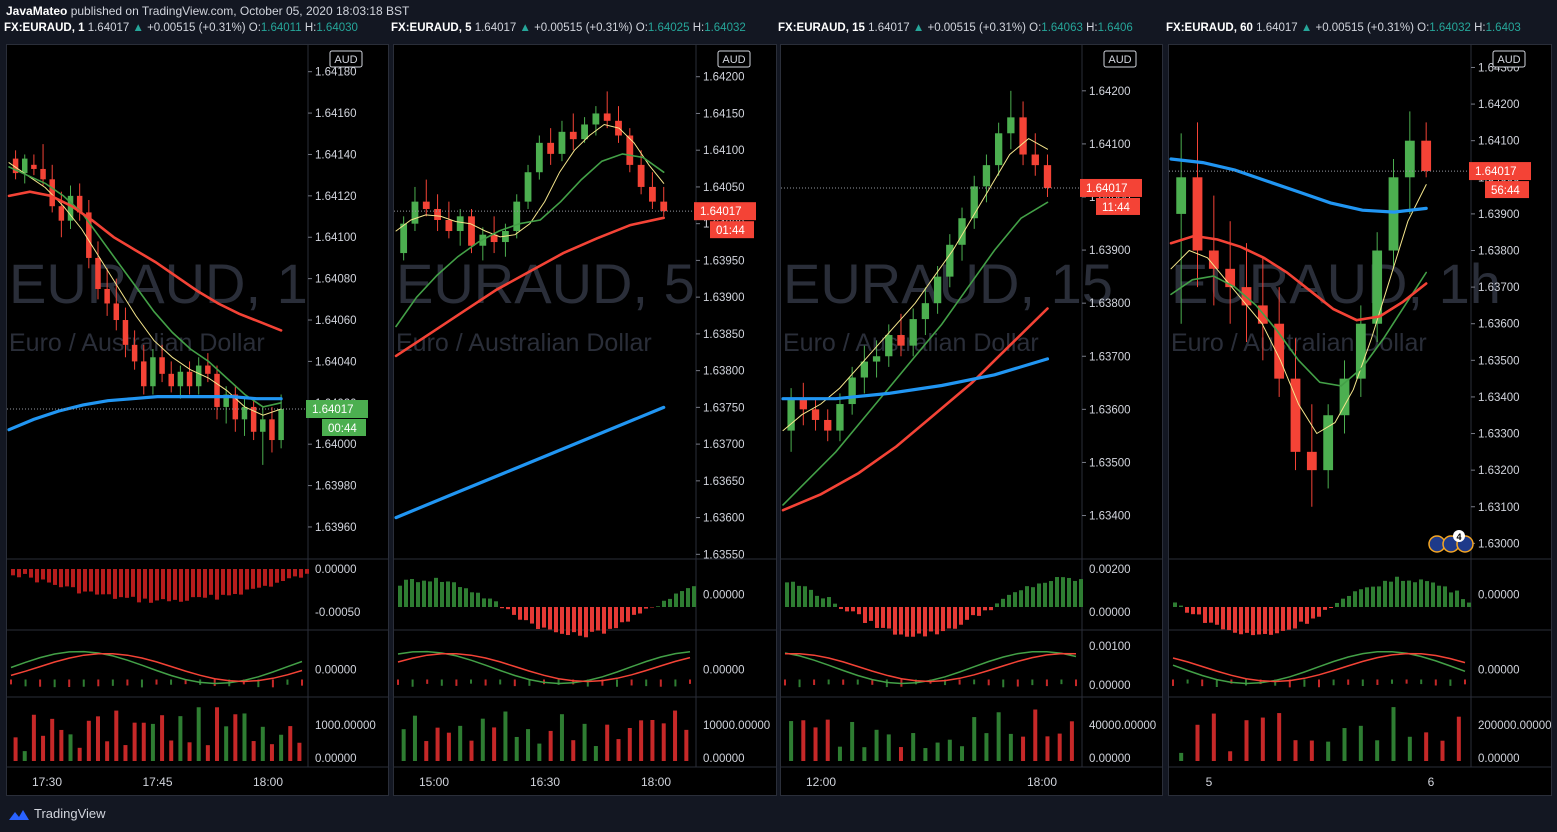 The height and width of the screenshot is (832, 1557). I want to click on legend-high-label: H:, so click(698, 28).